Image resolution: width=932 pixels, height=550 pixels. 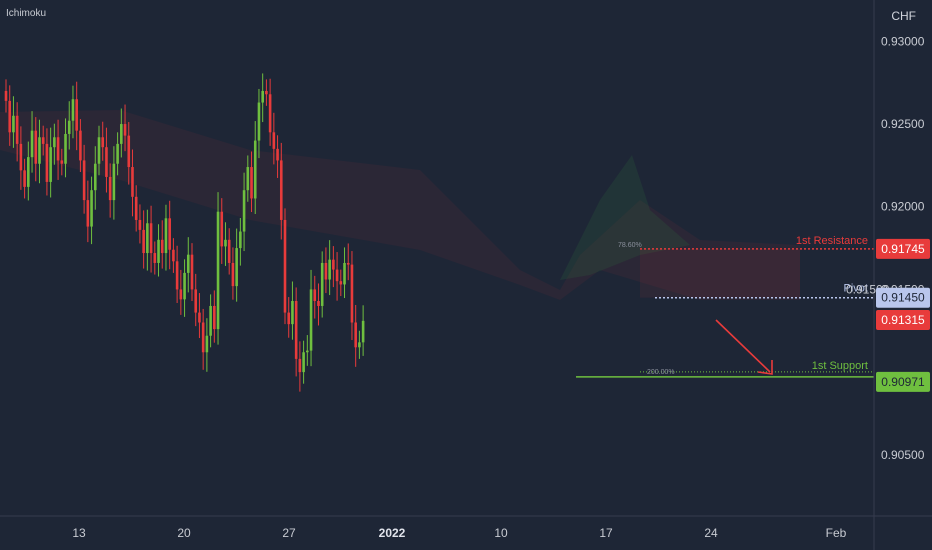 I want to click on support-price-tag-bg, so click(x=903, y=381).